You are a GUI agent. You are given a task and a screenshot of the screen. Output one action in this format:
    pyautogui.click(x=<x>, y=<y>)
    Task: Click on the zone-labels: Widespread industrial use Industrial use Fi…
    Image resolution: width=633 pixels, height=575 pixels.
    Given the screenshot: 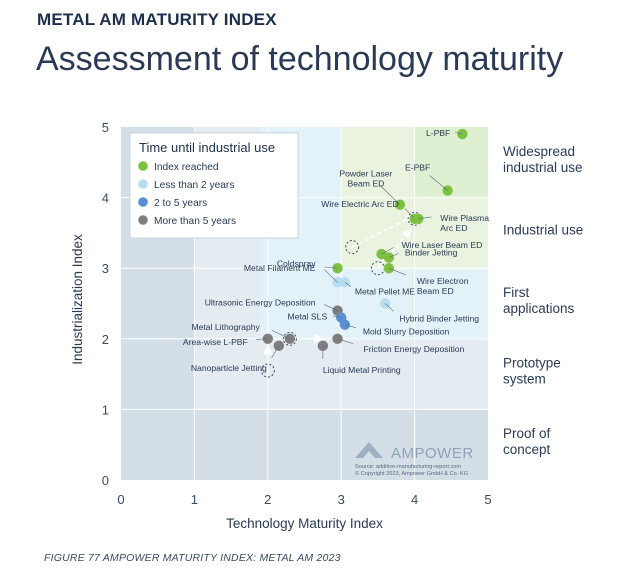 What is the action you would take?
    pyautogui.click(x=543, y=300)
    